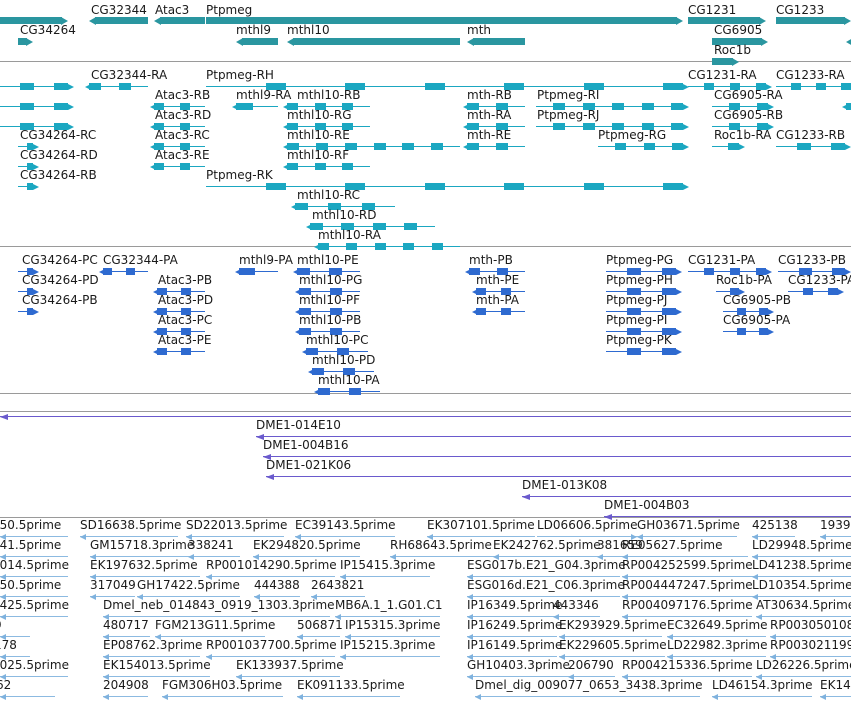 This screenshot has height=702, width=851. What do you see at coordinates (306, 445) in the screenshot?
I see `feature-label: DME1-004B16` at bounding box center [306, 445].